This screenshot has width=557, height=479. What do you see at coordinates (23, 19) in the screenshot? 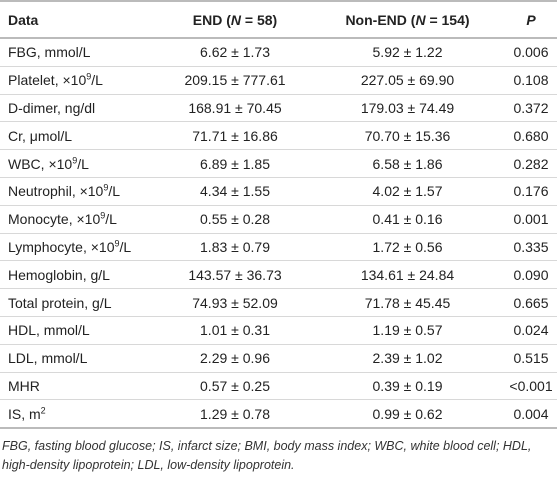
I see `text: Data` at bounding box center [23, 19].